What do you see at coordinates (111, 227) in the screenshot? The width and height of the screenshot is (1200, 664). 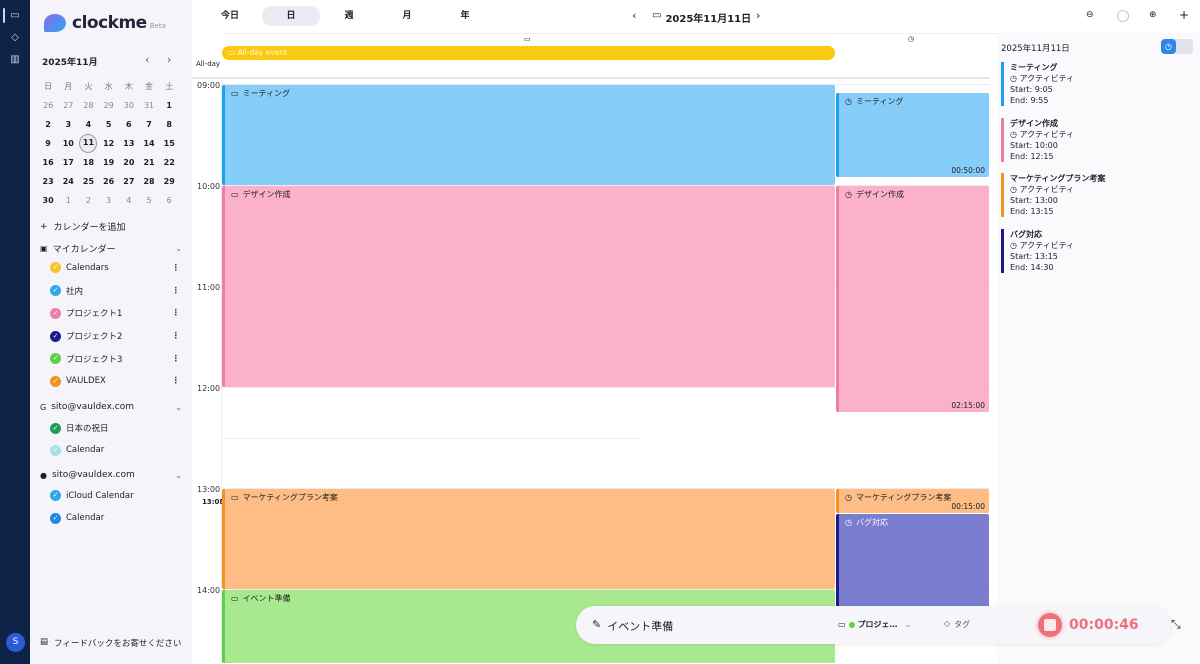 I see `add-calendar-button: + カレンダーを追加` at bounding box center [111, 227].